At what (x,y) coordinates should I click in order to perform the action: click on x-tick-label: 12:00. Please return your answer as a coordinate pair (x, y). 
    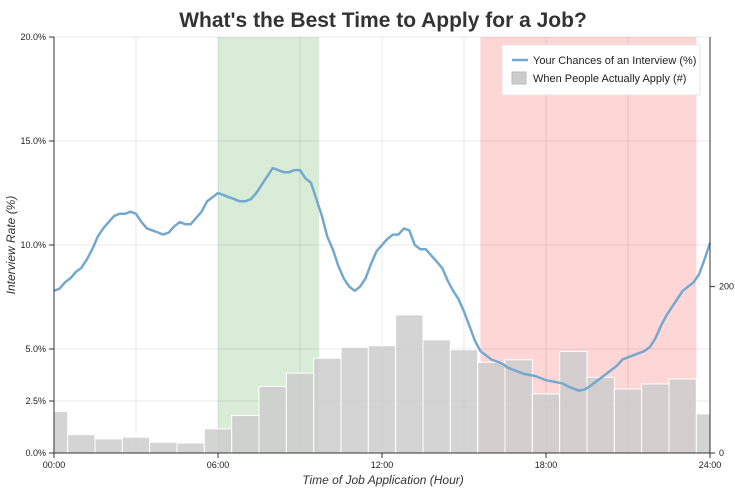
    Looking at the image, I should click on (382, 465).